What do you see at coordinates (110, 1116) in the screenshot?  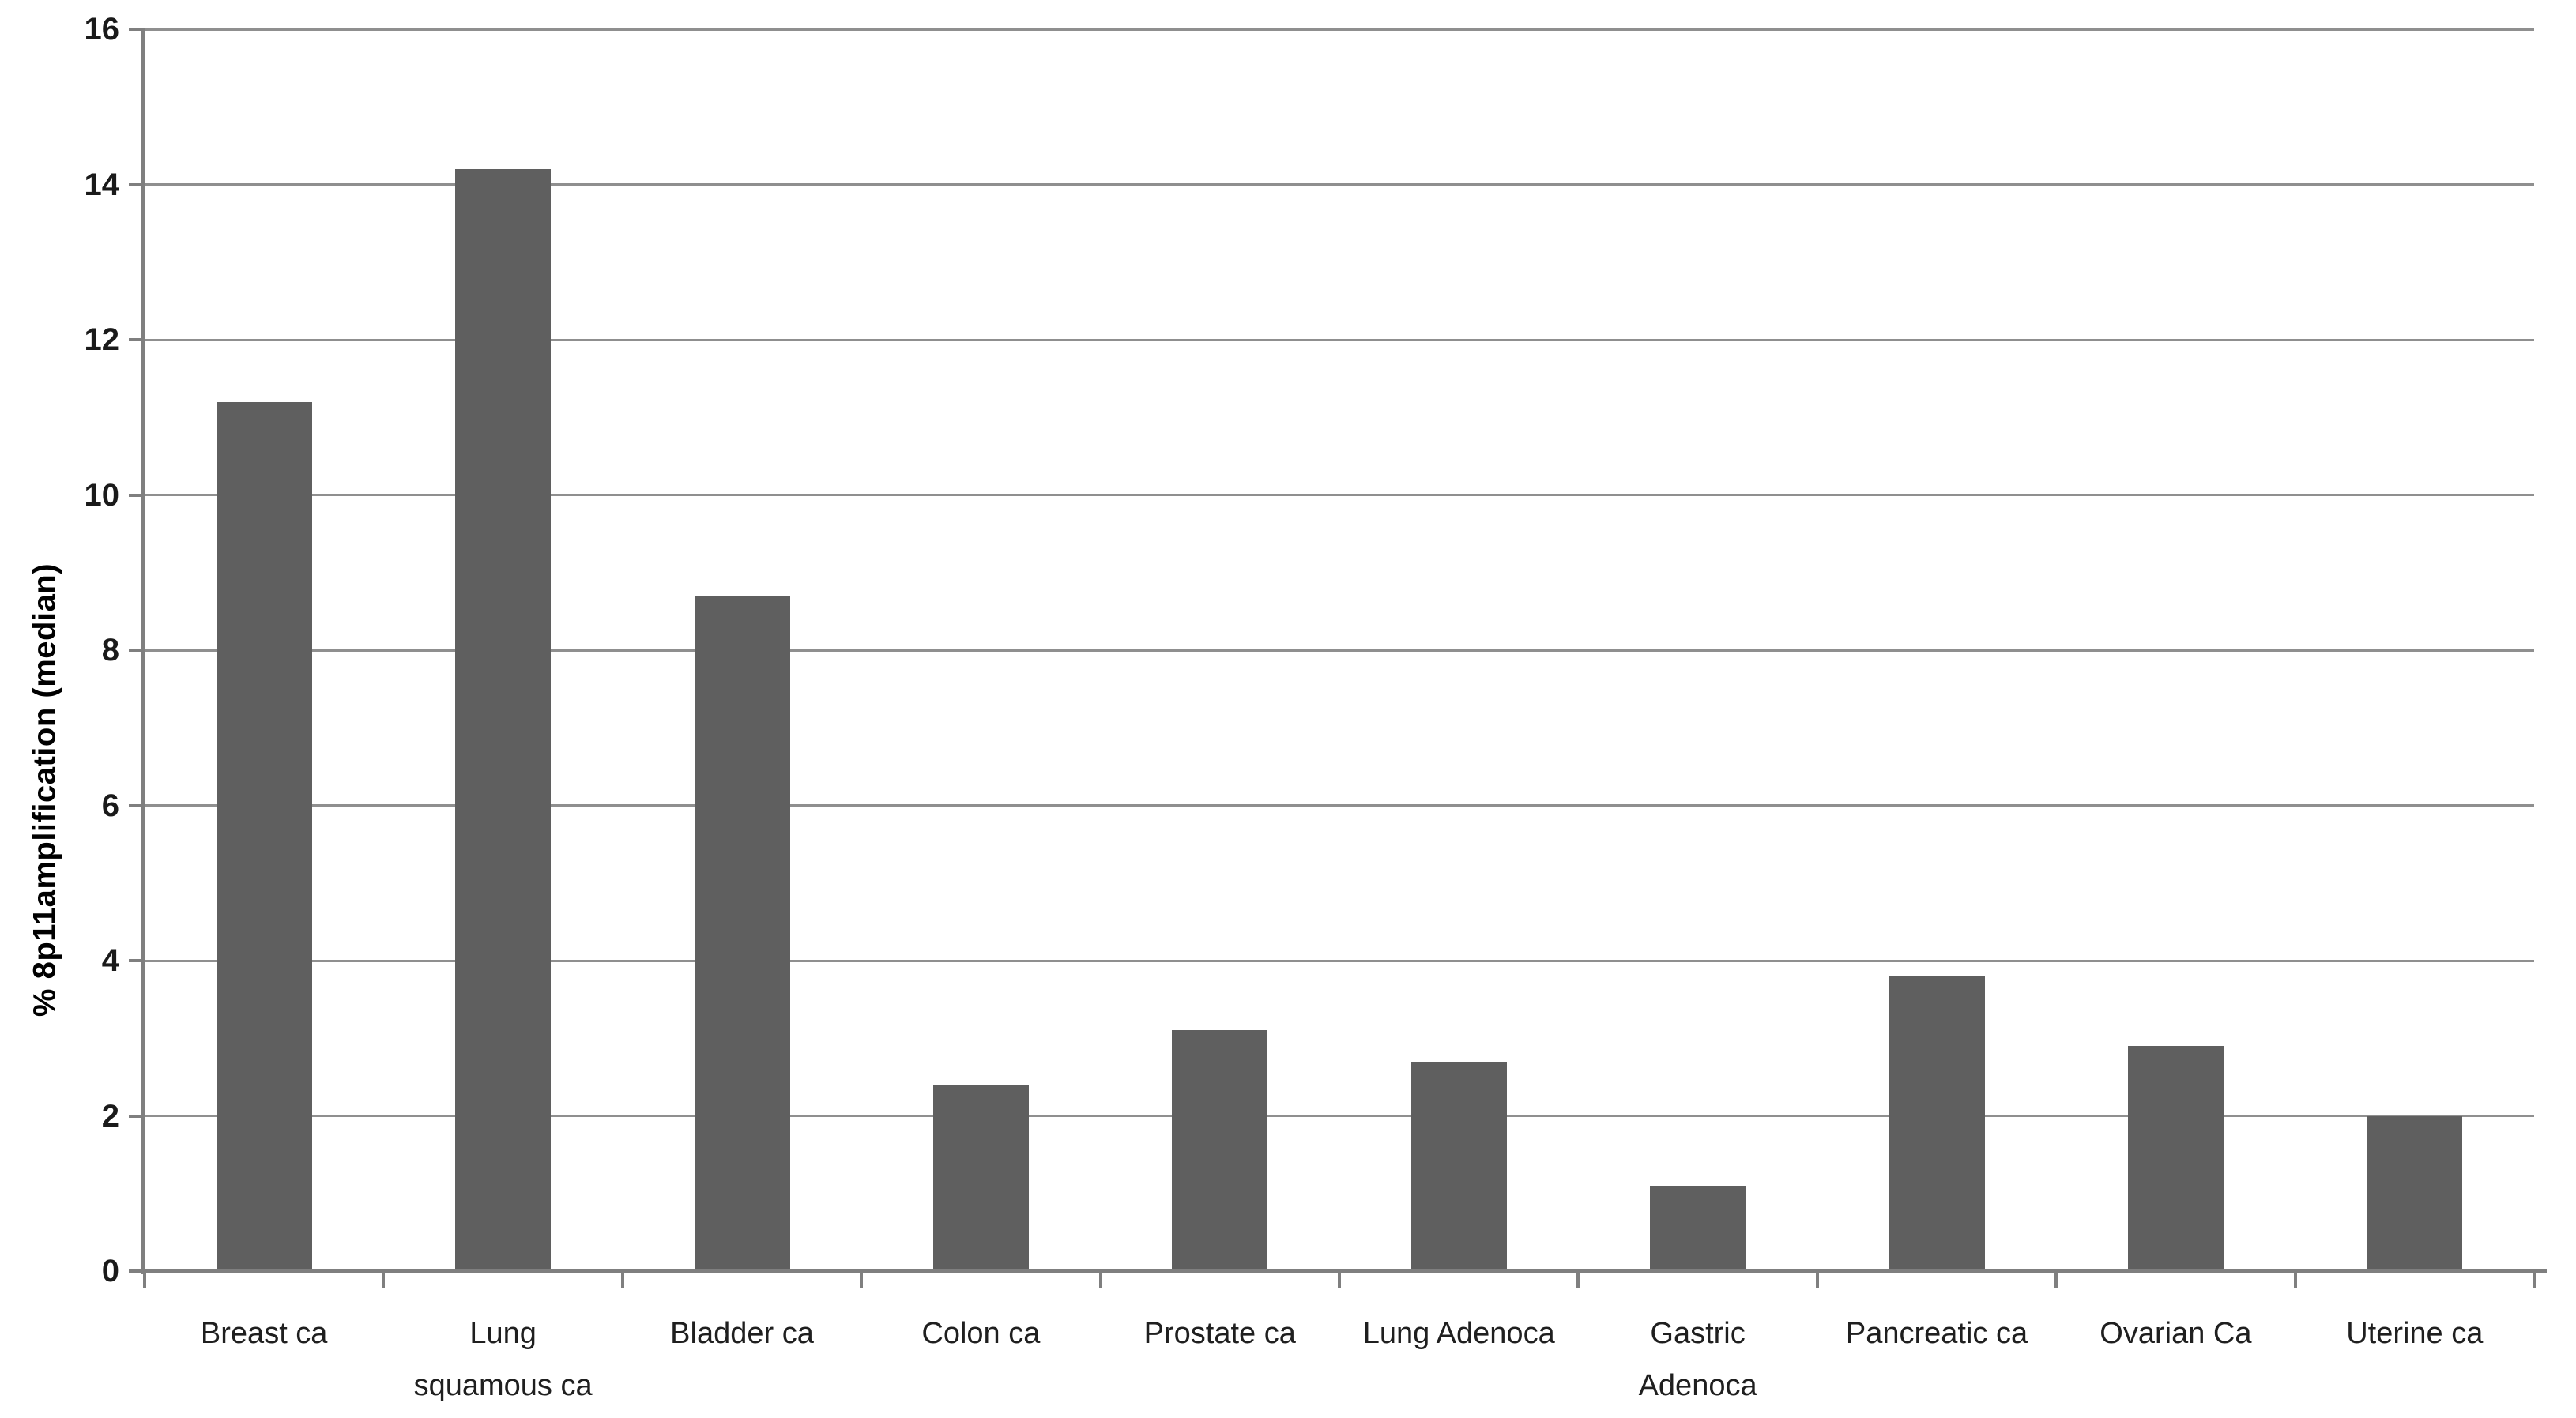 I see `y-tick-label: 2` at bounding box center [110, 1116].